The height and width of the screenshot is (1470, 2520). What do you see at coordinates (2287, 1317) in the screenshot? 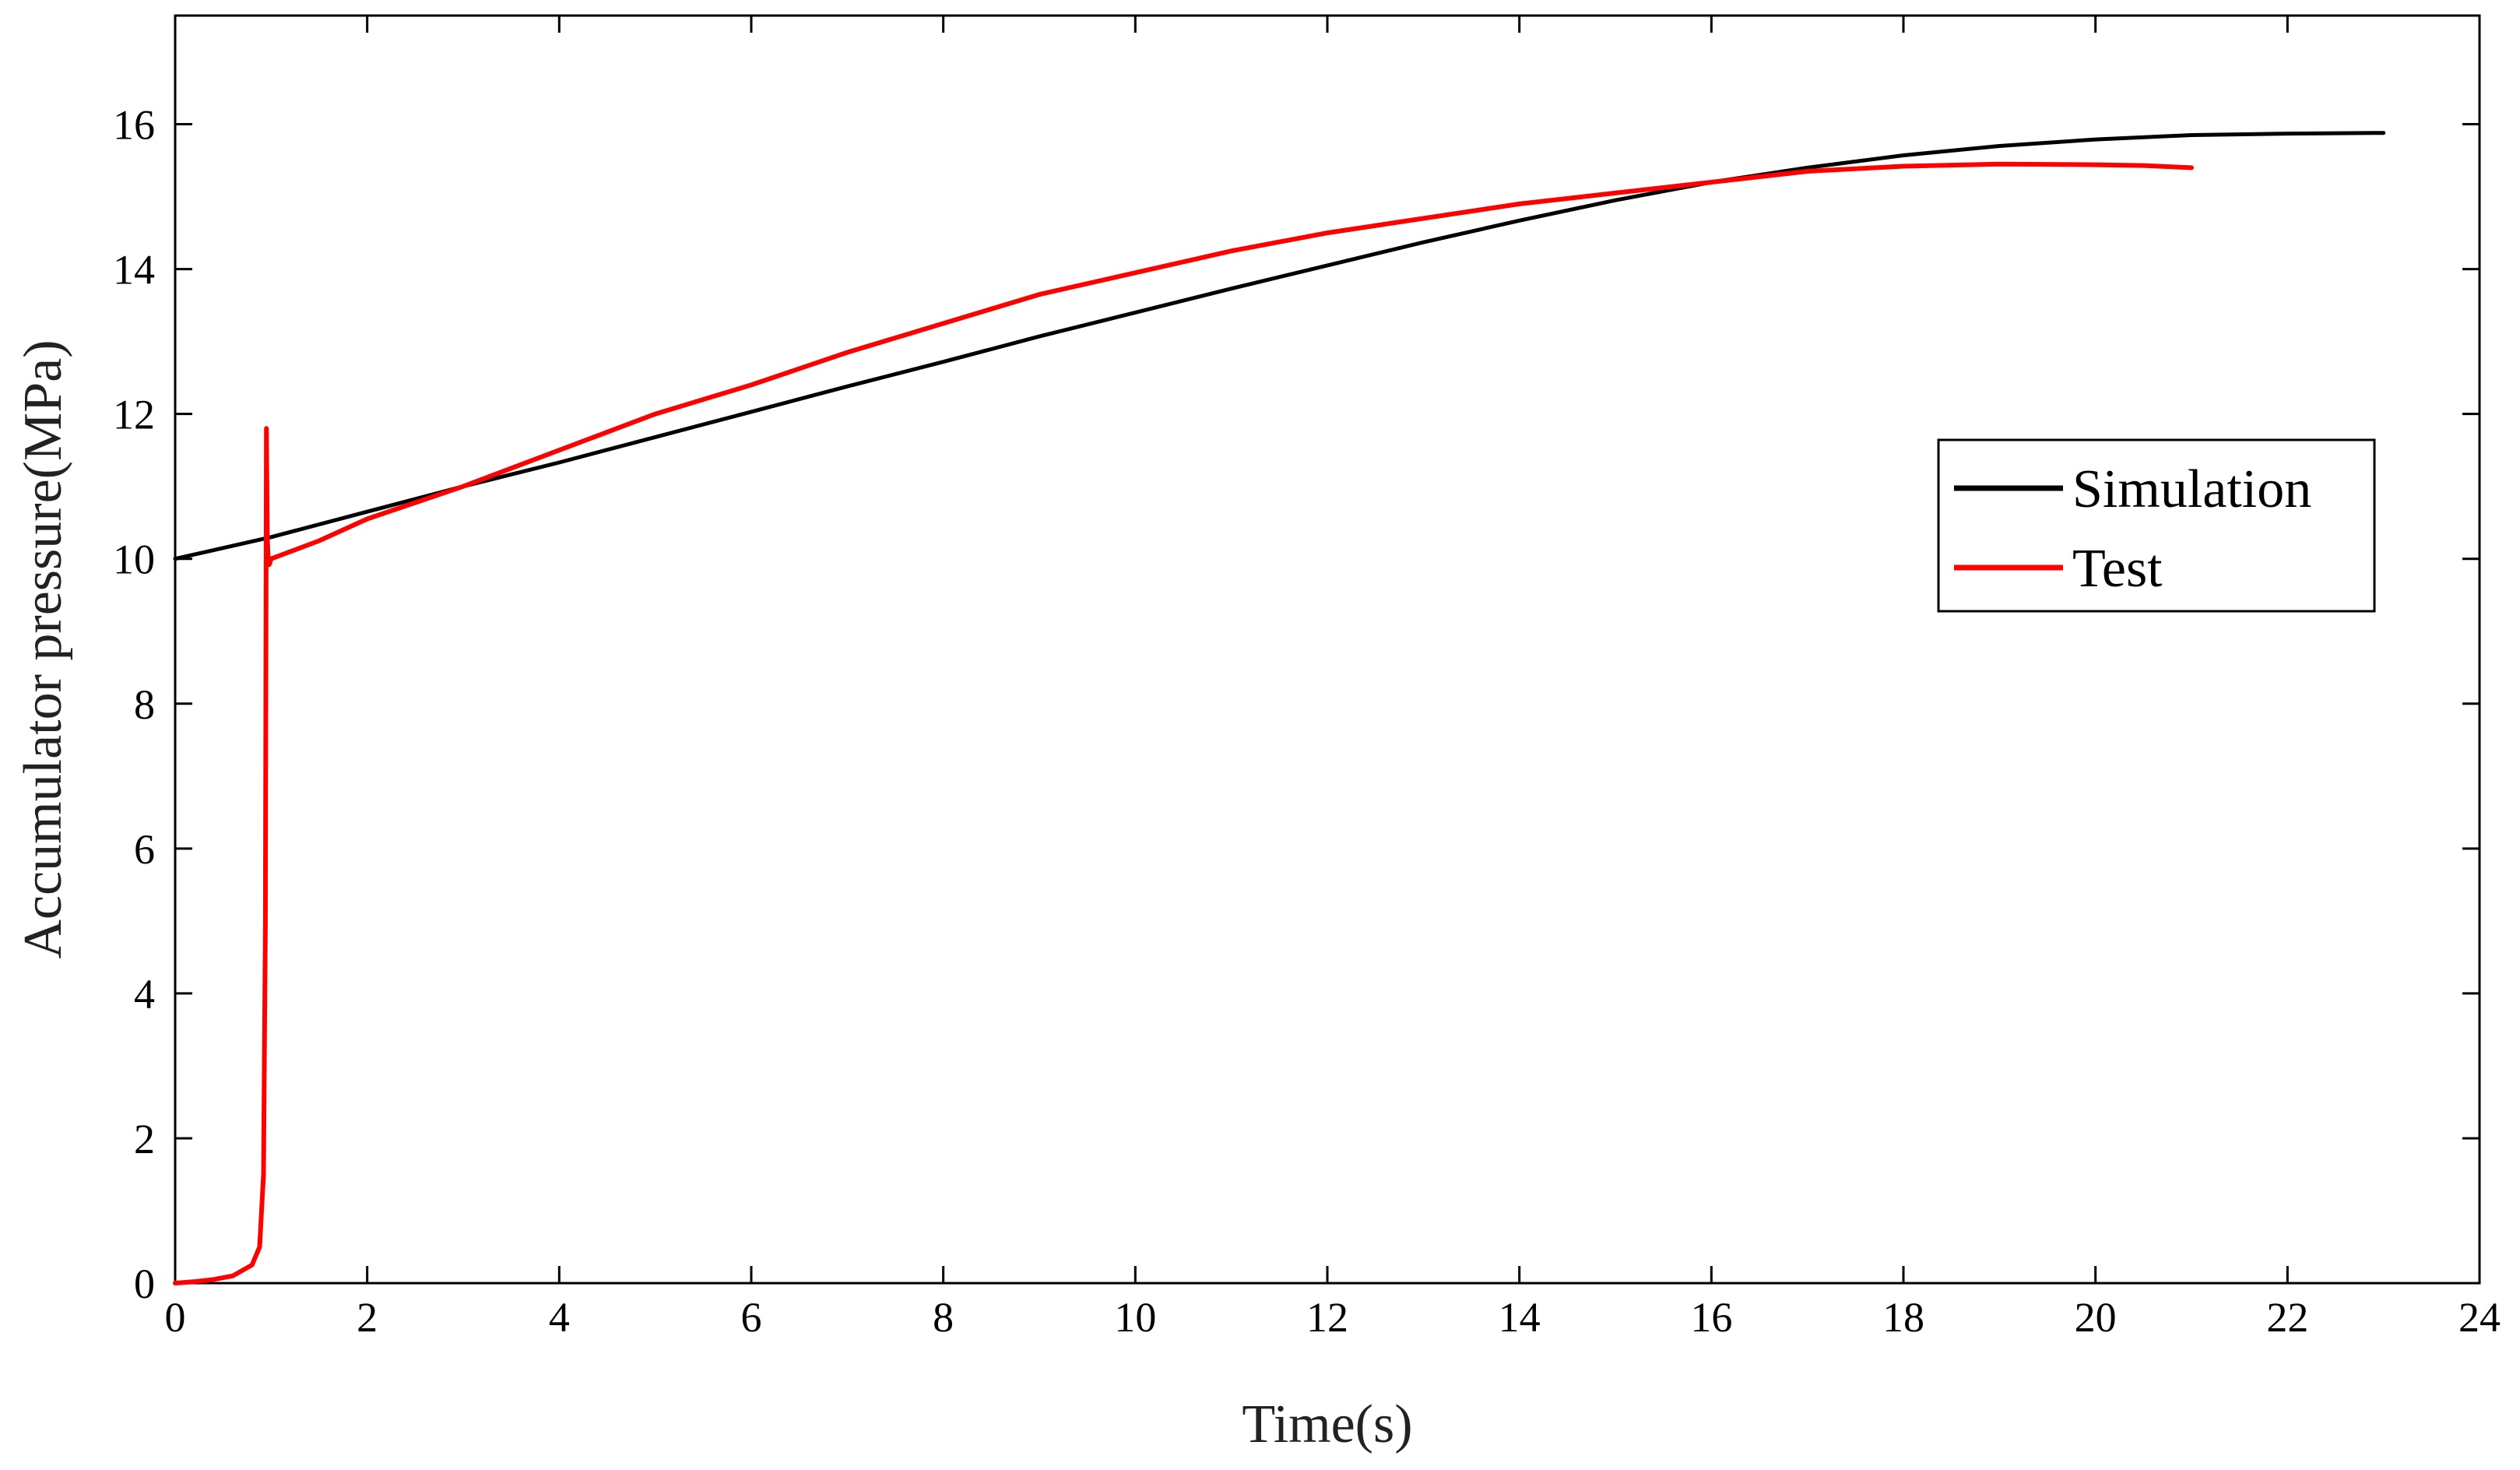
I see `x-tick-label-22: 22` at bounding box center [2287, 1317].